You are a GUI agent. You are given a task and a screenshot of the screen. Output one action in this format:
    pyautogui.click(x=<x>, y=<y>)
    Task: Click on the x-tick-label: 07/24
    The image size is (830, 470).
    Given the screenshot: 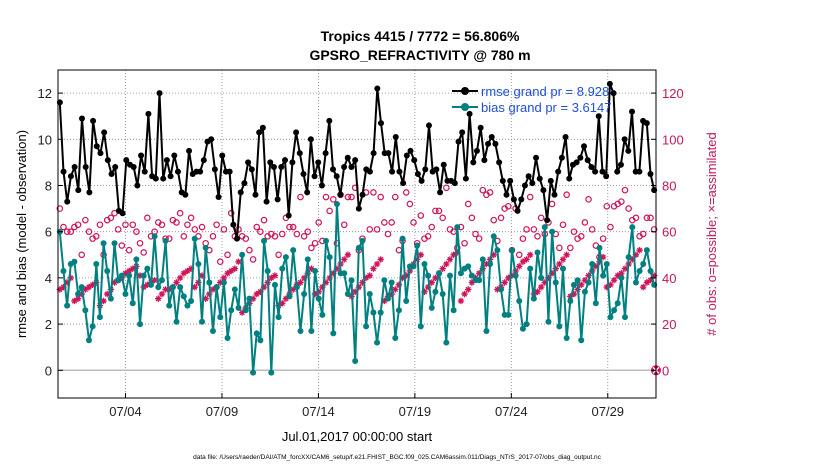 What is the action you would take?
    pyautogui.click(x=511, y=411)
    